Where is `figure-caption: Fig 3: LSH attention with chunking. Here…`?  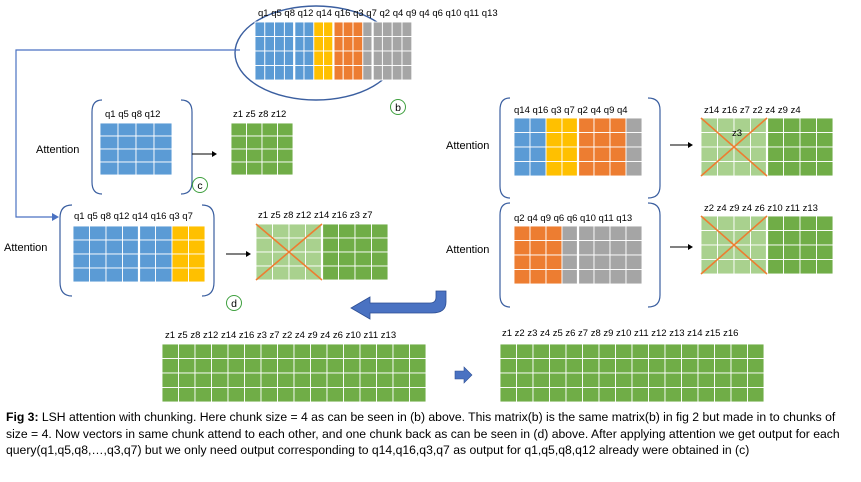 figure-caption: Fig 3: LSH attention with chunking. Here… is located at coordinates (431, 434).